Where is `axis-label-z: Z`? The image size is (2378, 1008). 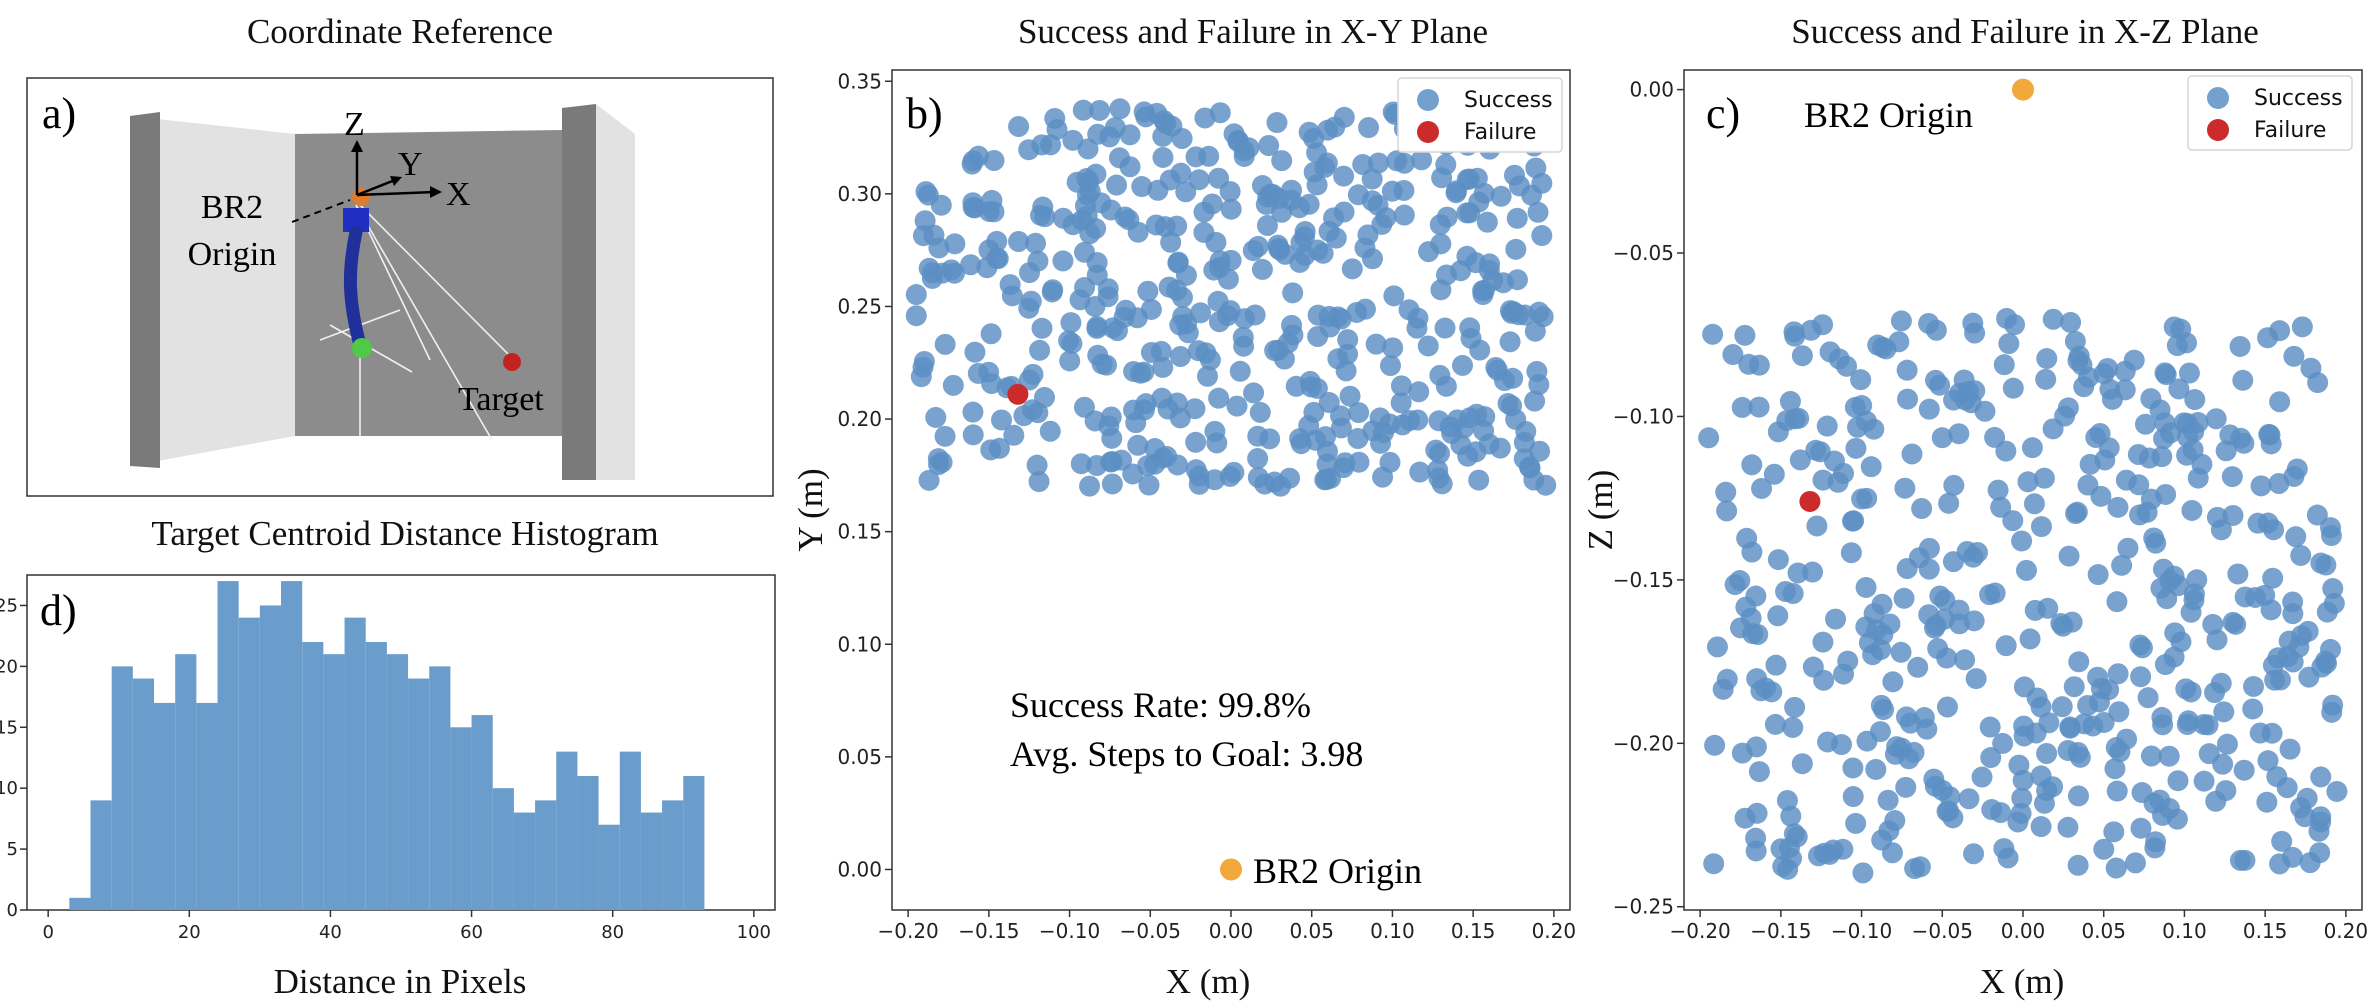
axis-label-z: Z is located at coordinates (354, 124).